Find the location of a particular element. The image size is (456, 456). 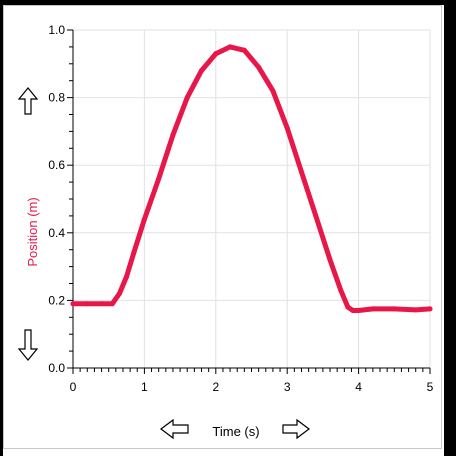

y-axis-title: Position (m) is located at coordinates (32, 231).